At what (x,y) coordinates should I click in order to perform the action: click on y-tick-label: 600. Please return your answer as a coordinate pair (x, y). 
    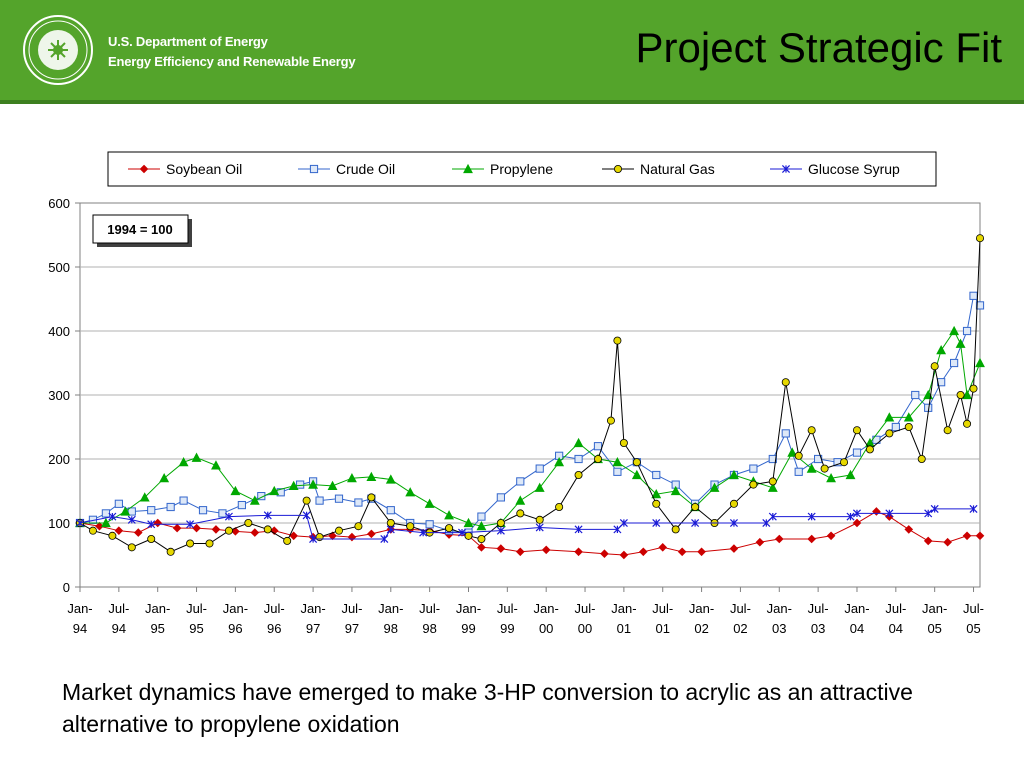
    Looking at the image, I should click on (59, 203).